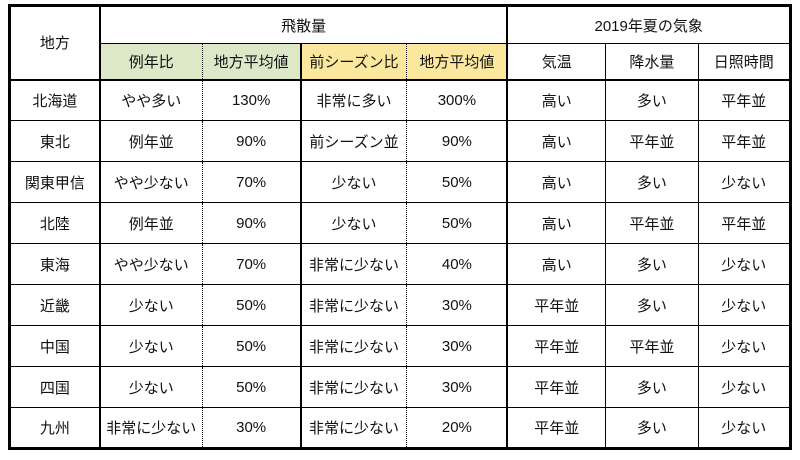  I want to click on table-row: 東北 例年並 90% 前シーズン並 90% 高い 平年並 平年並, so click(400, 141).